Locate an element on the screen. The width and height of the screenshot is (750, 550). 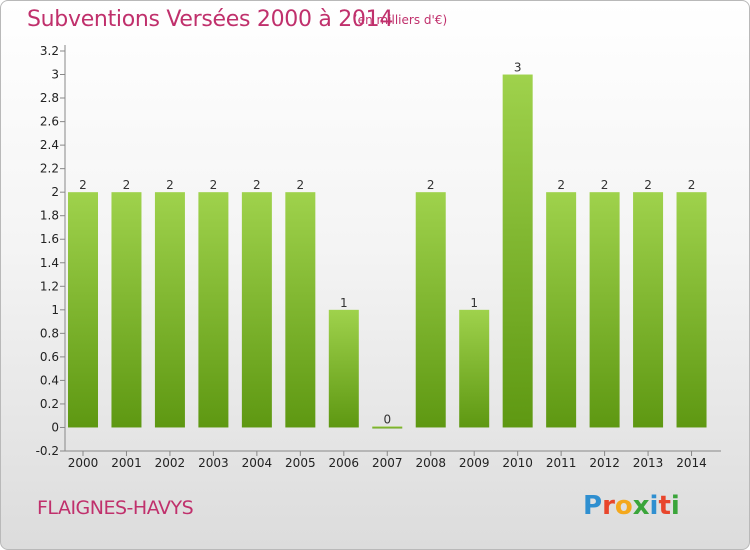
proxiti-logo: Proxiti is located at coordinates (631, 506).